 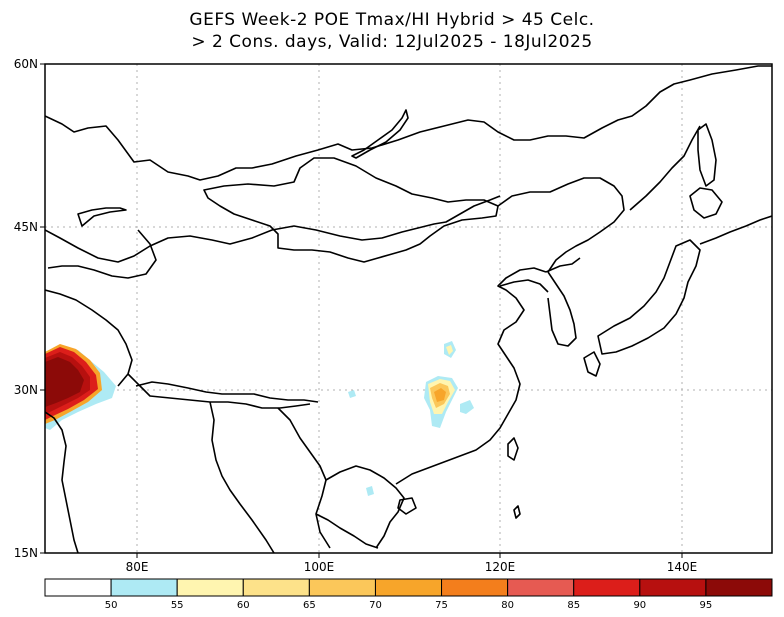 What do you see at coordinates (467, 407) in the screenshot?
I see `poe-contour-55-d` at bounding box center [467, 407].